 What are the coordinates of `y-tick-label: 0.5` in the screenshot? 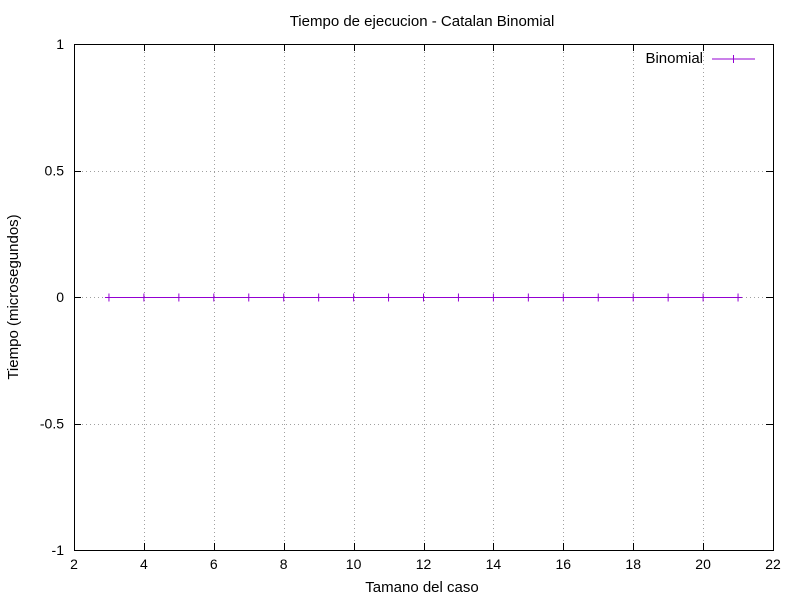 It's located at (55, 171).